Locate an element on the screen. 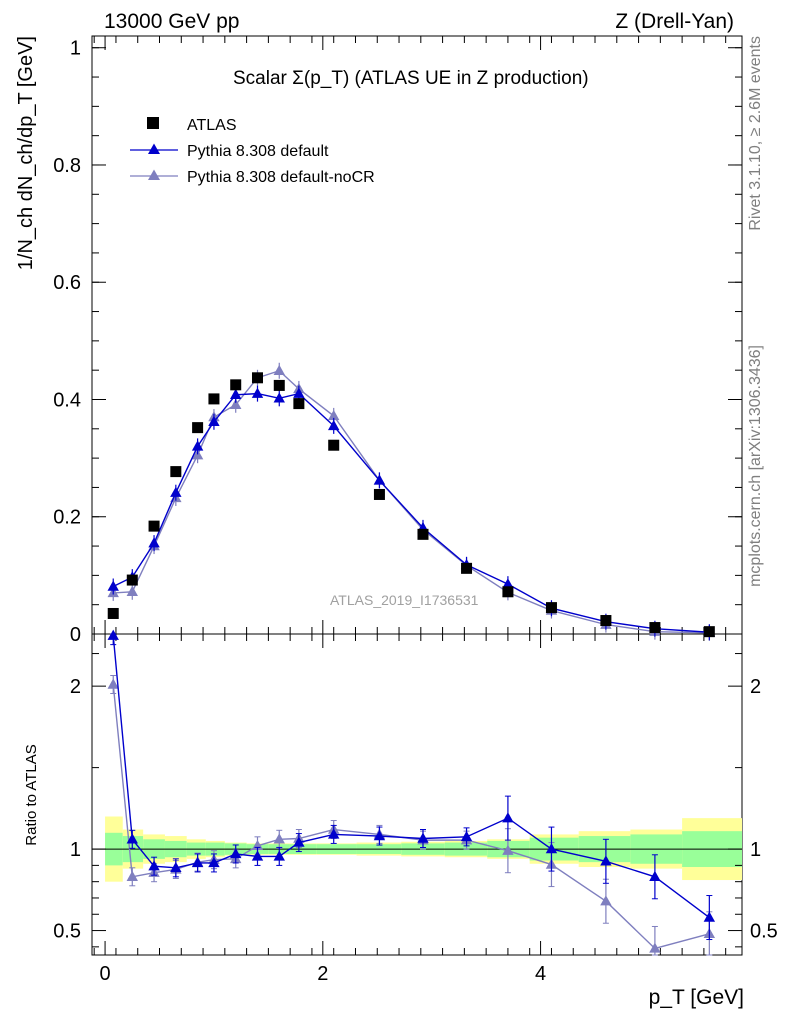 The image size is (786, 1024). x-tick-label: 2 is located at coordinates (322, 974).